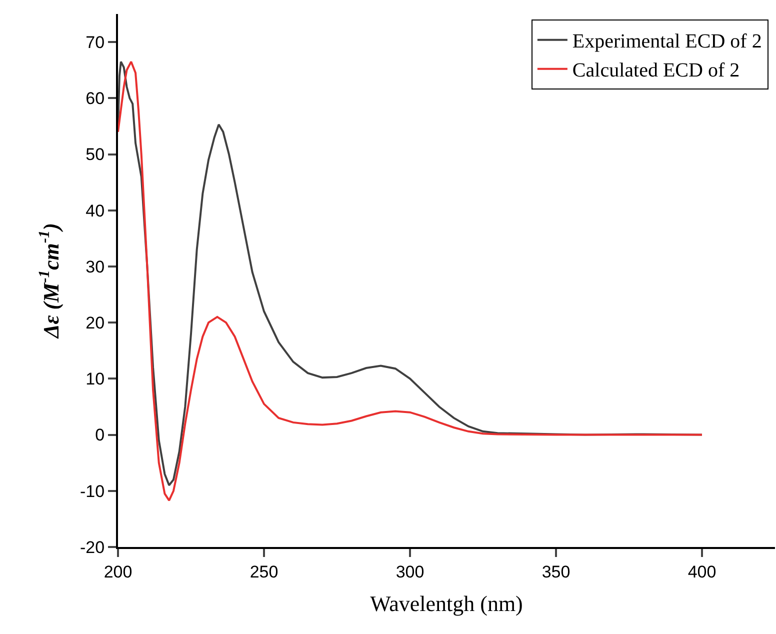 Image resolution: width=776 pixels, height=634 pixels. Describe the element at coordinates (446, 603) in the screenshot. I see `x-axis-title: Wavelentgh (nm)` at that location.